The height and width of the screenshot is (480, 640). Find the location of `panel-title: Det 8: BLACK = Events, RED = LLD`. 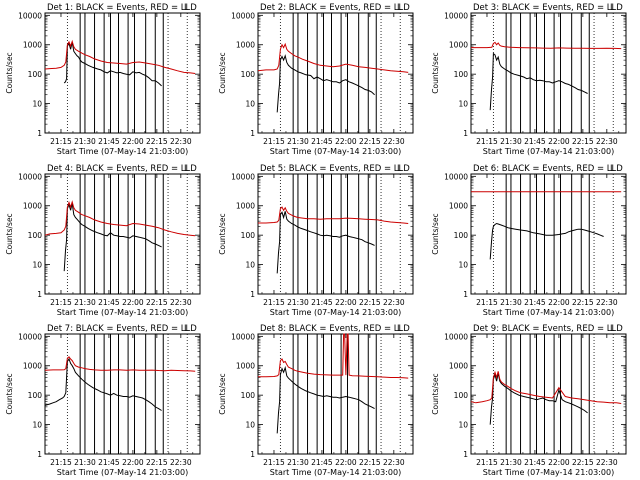

panel-title: Det 8: BLACK = Events, RED = LLD is located at coordinates (335, 329).